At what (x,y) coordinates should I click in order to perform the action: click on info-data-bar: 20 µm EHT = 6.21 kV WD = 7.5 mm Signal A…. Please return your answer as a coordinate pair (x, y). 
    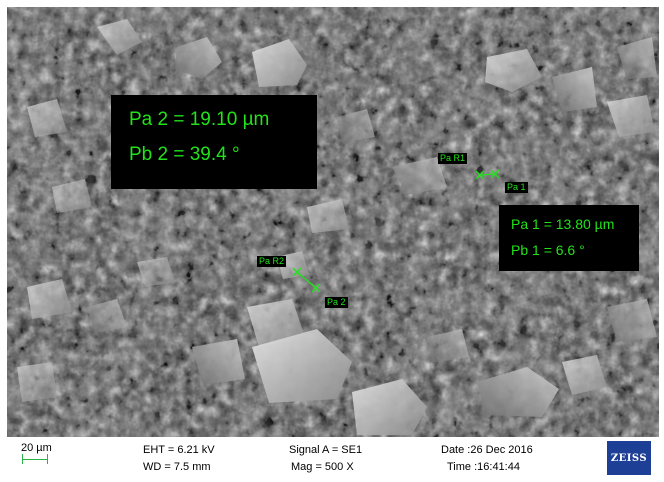
    Looking at the image, I should click on (333, 459).